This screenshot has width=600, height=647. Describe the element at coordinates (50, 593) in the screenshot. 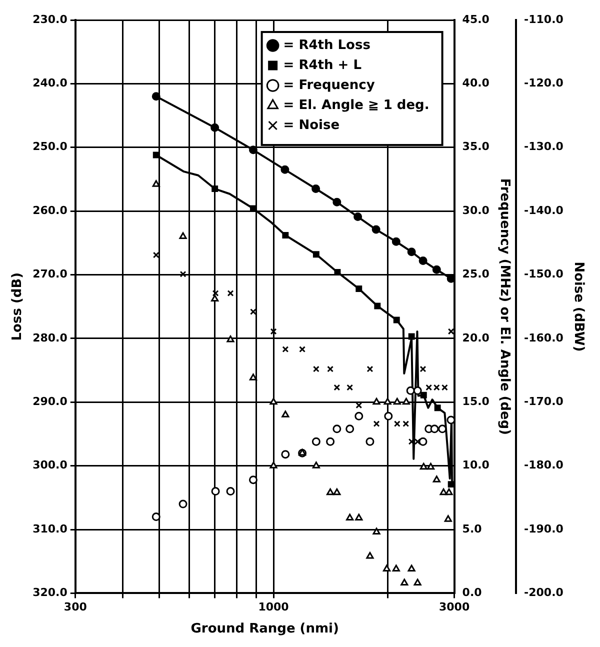

I see `y-tick-label: 320.0` at that location.